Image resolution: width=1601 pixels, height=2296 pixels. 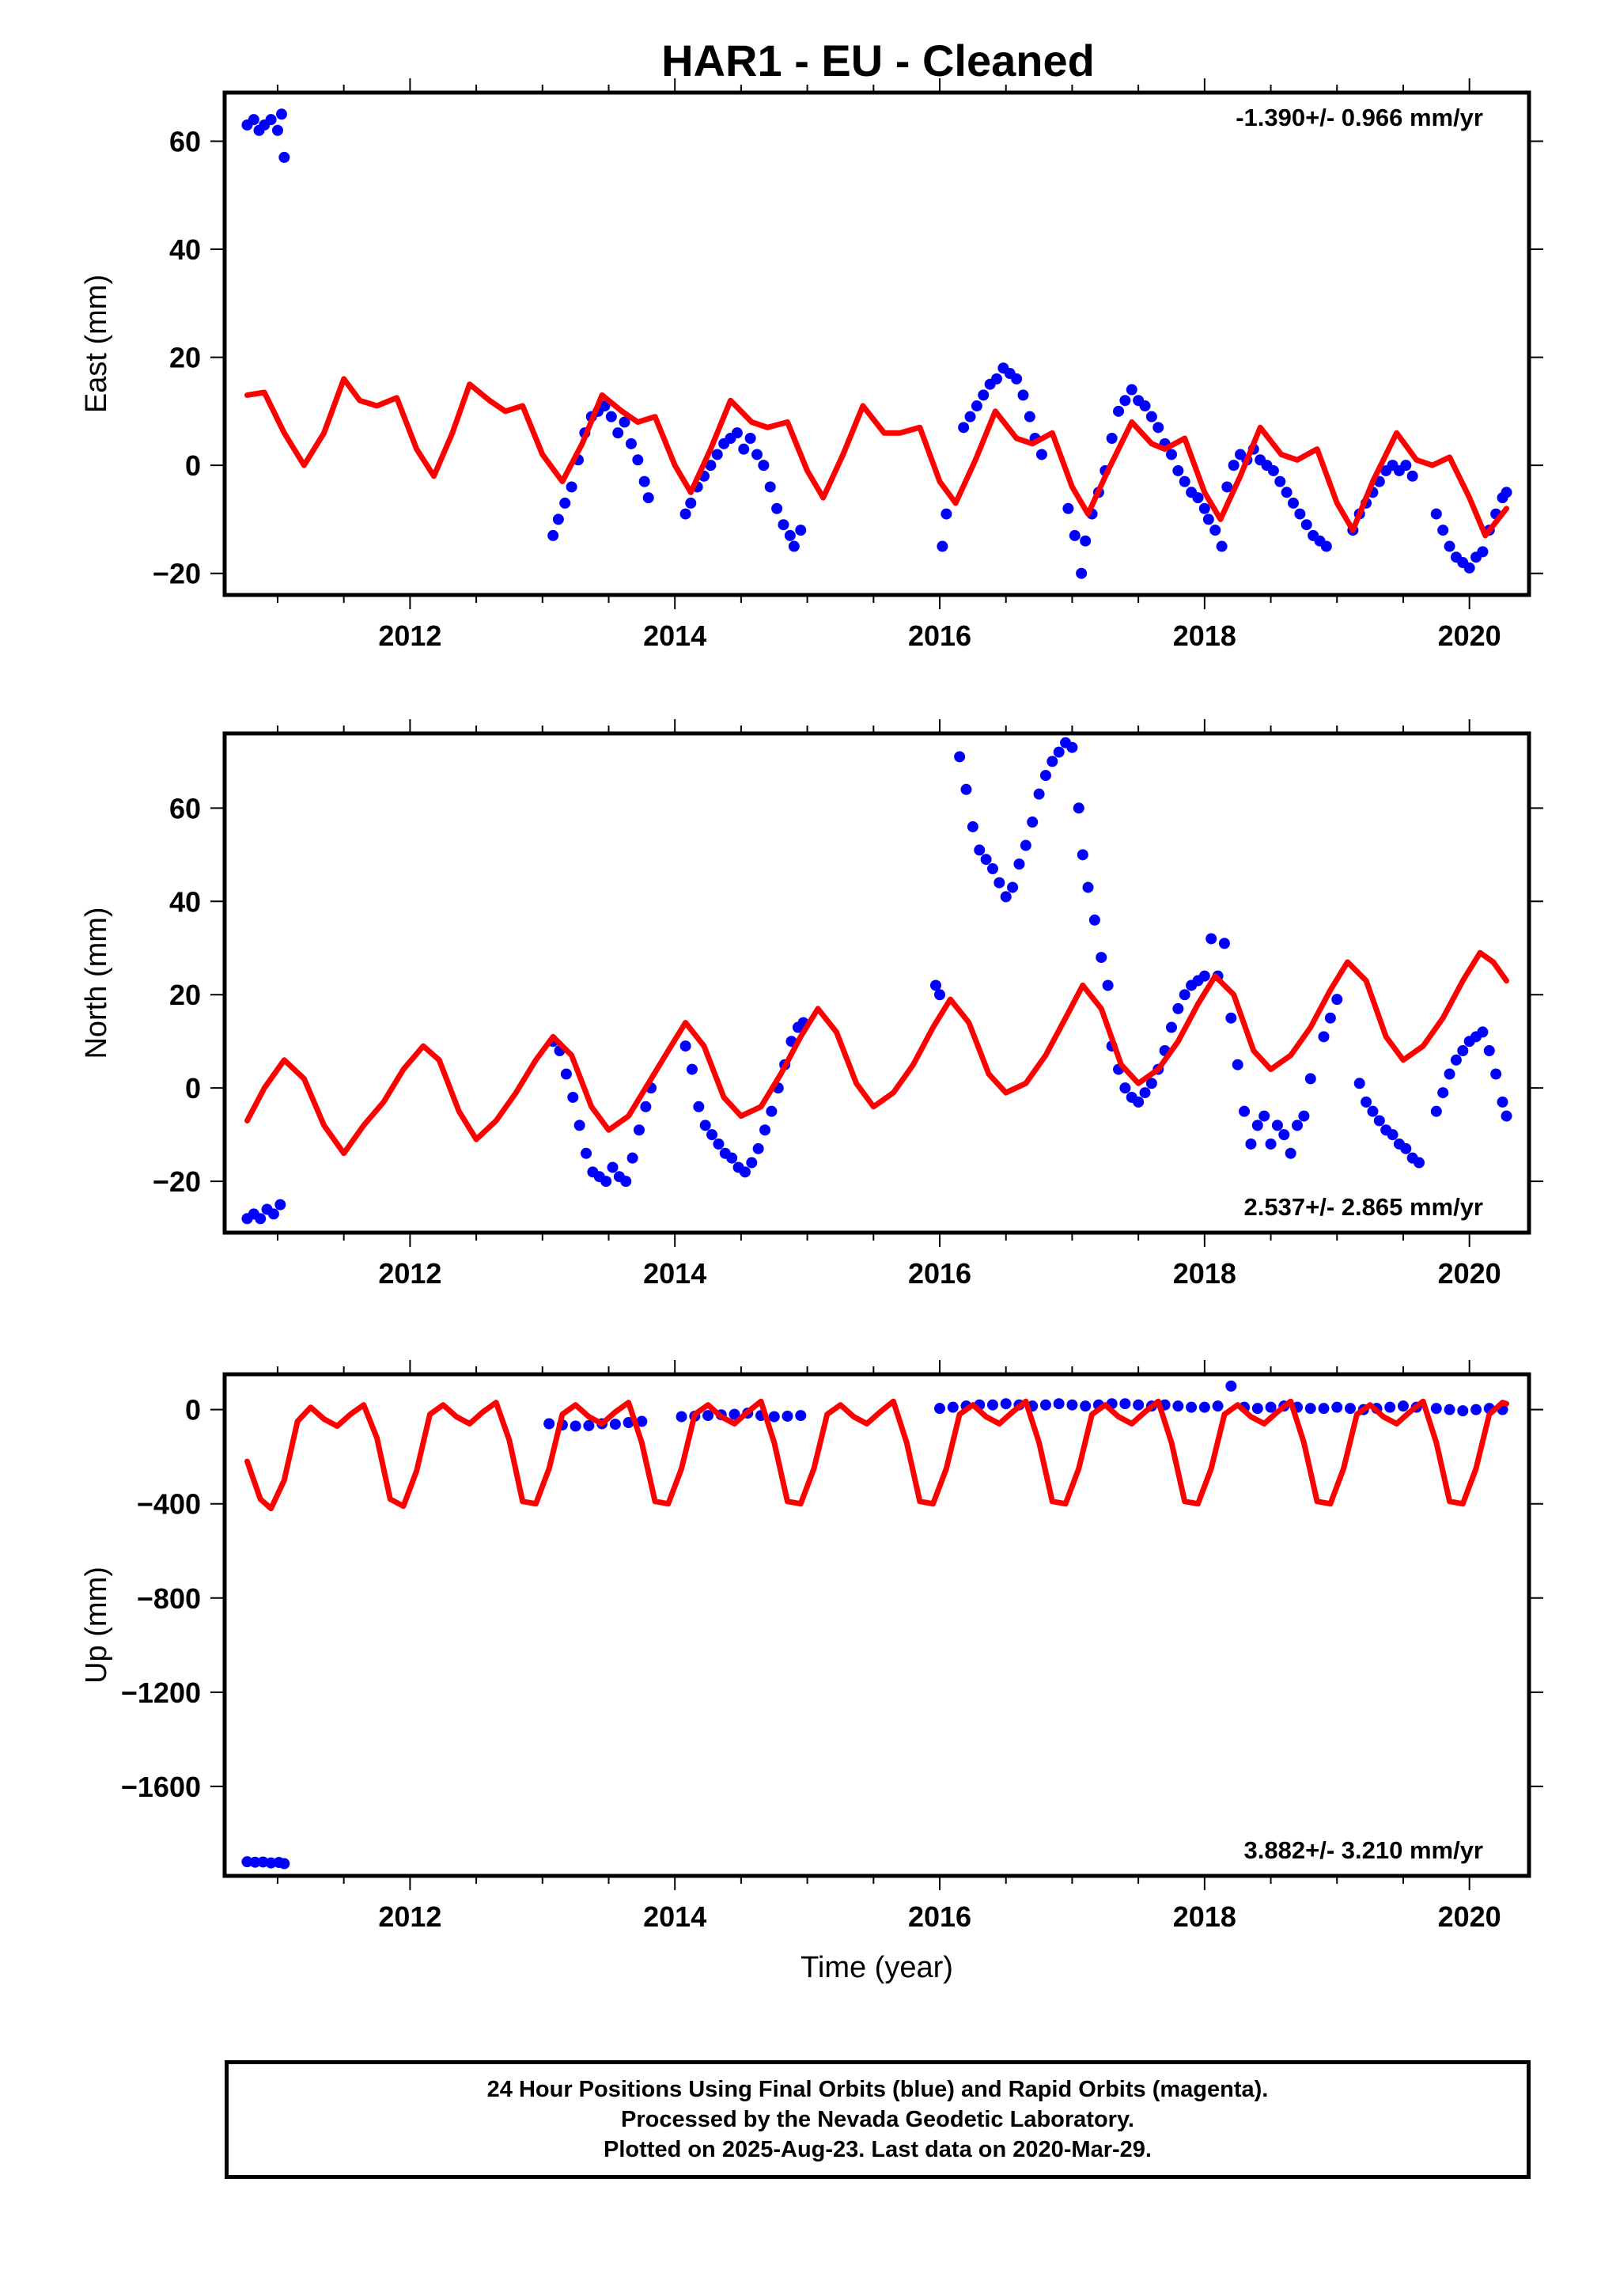 What do you see at coordinates (96, 344) in the screenshot?
I see `east-y-axis-label: East (mm)` at bounding box center [96, 344].